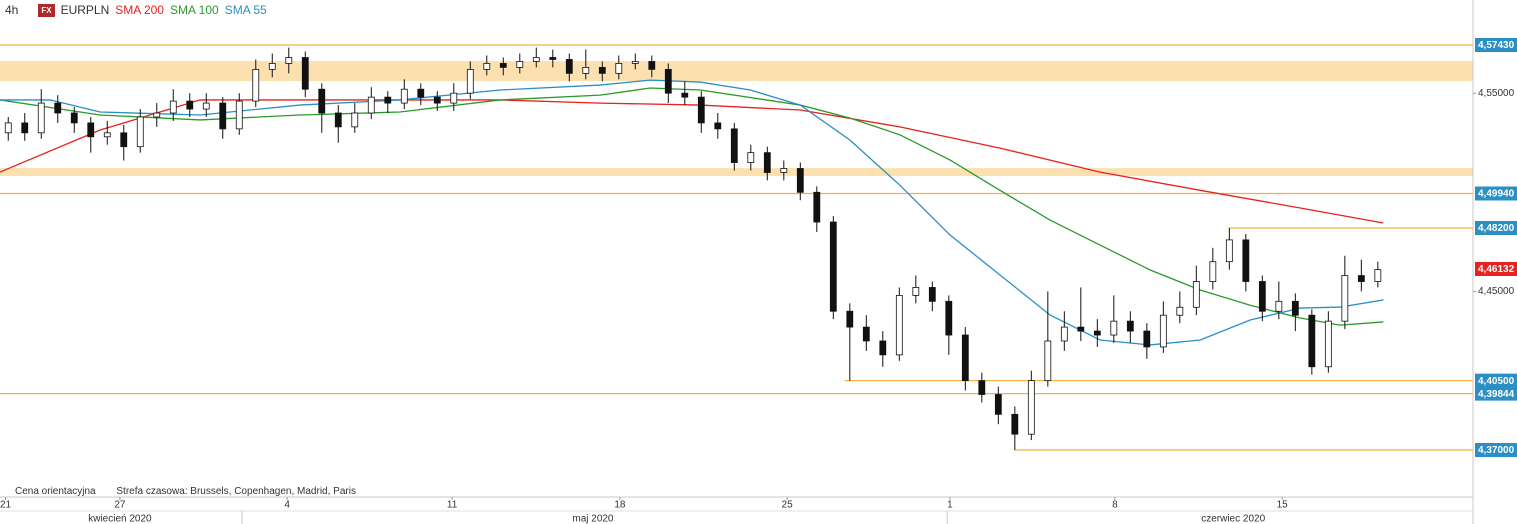  What do you see at coordinates (1496, 450) in the screenshot?
I see `price-label: 4,37000` at bounding box center [1496, 450].